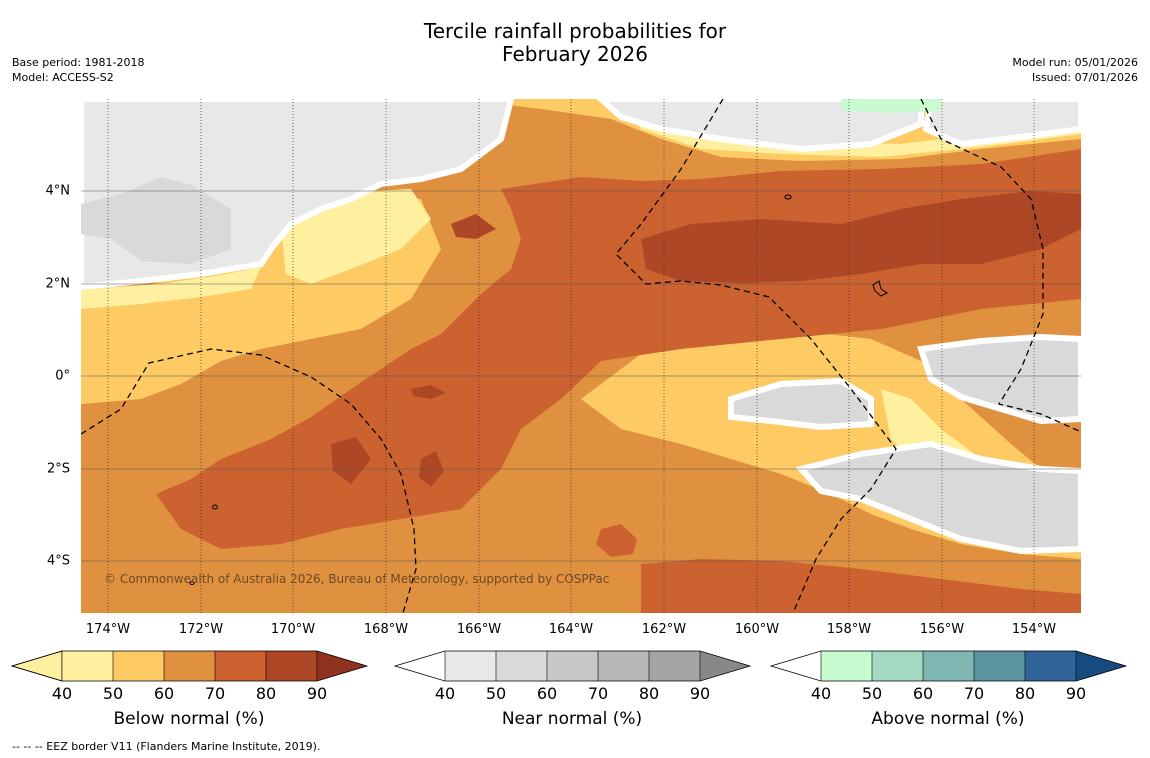 This screenshot has width=1150, height=758. I want to click on issued-text: Issued: 07/01/2026, so click(1084, 77).